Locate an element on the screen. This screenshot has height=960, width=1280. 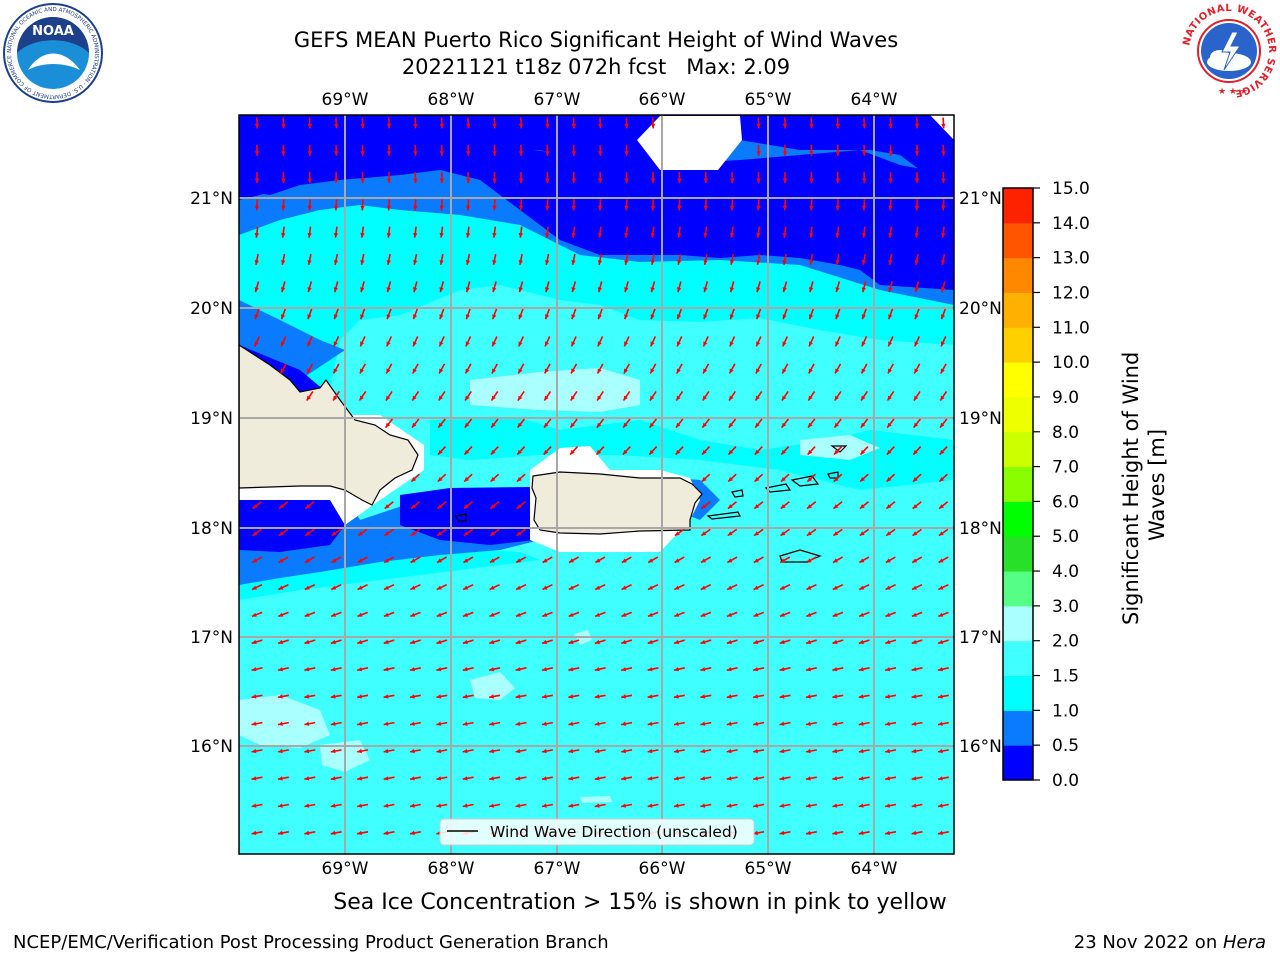
lat-labels-left: 21°N 20°N 19°N 18°N 17°N 16°N is located at coordinates (211, 473).